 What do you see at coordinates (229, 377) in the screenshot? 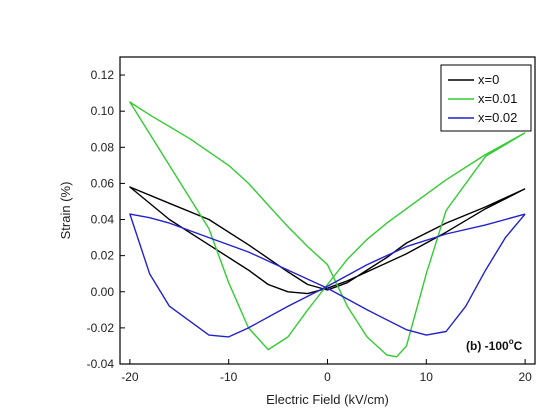
I see `x-tick-label: -10` at bounding box center [229, 377].